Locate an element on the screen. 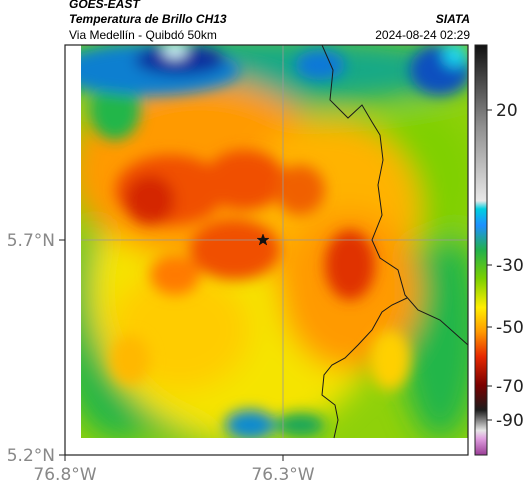 The height and width of the screenshot is (491, 526). timestamp-label: 2024-08-24 02:29 is located at coordinates (422, 35).